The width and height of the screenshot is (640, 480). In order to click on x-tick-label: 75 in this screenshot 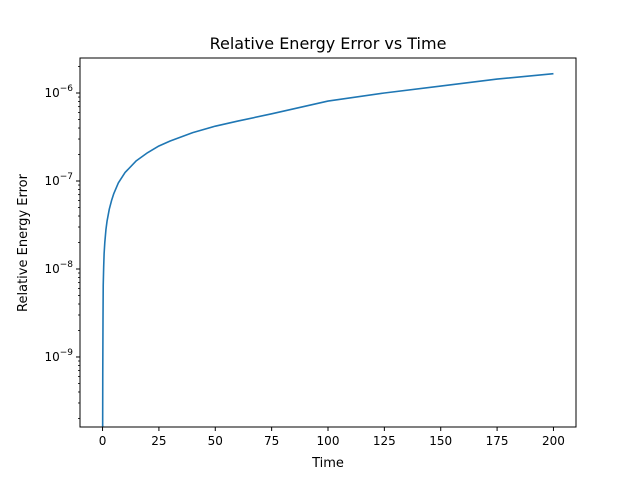, I will do `click(271, 441)`.